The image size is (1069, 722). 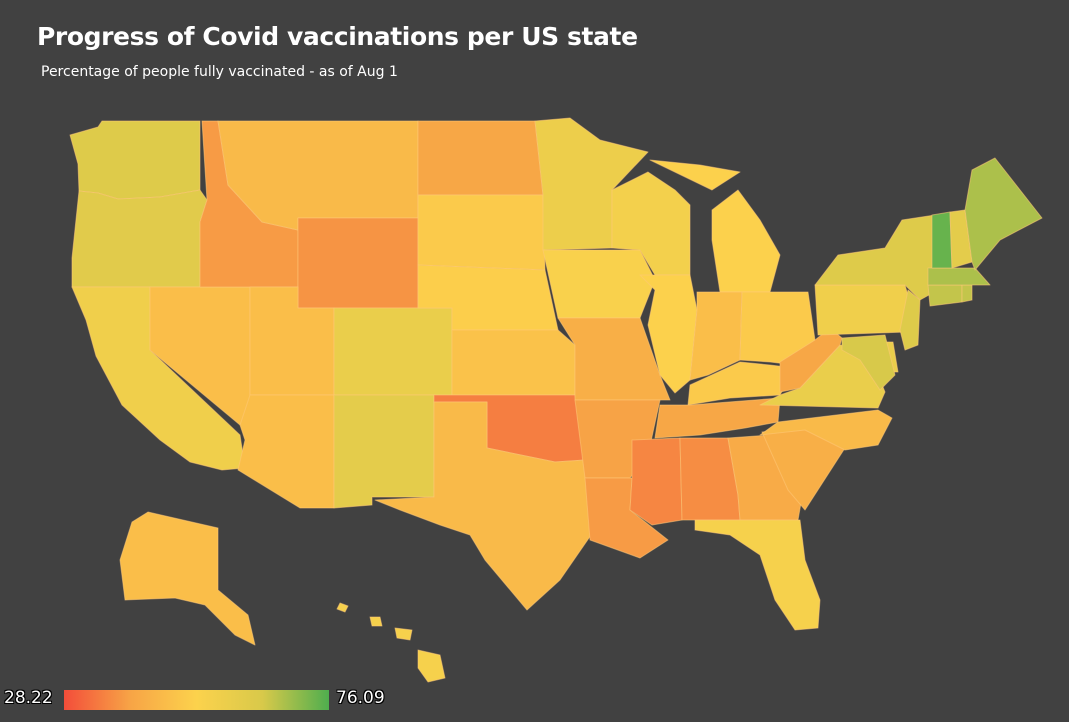 I want to click on state-nm, so click(x=384, y=451).